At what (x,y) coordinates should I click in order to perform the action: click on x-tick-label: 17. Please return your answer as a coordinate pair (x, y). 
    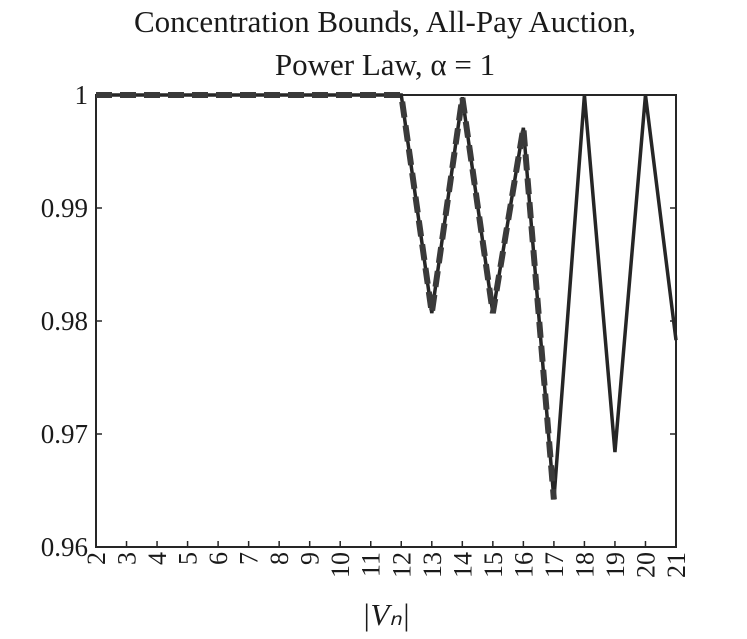
    Looking at the image, I should click on (554, 565).